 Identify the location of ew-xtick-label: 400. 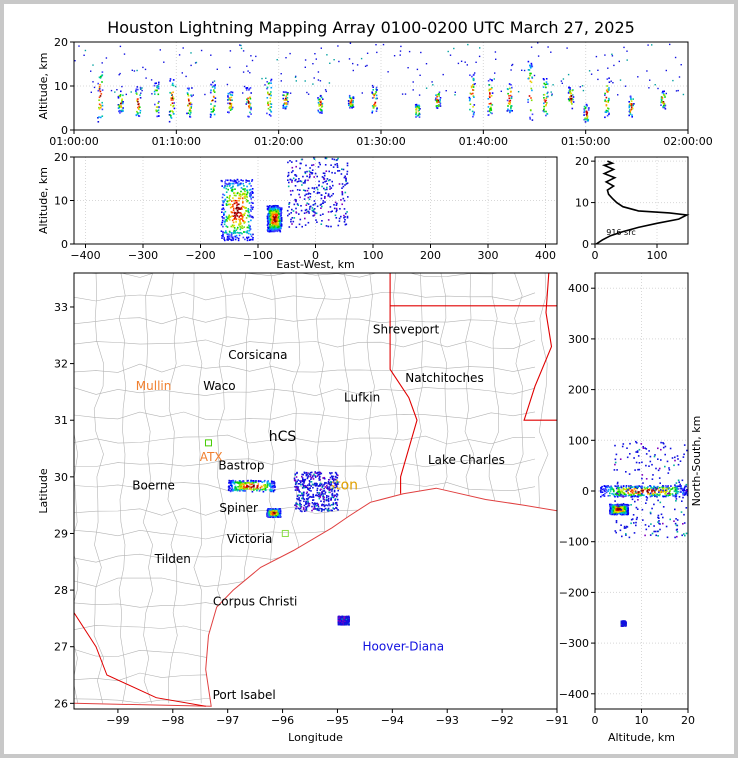
(545, 255).